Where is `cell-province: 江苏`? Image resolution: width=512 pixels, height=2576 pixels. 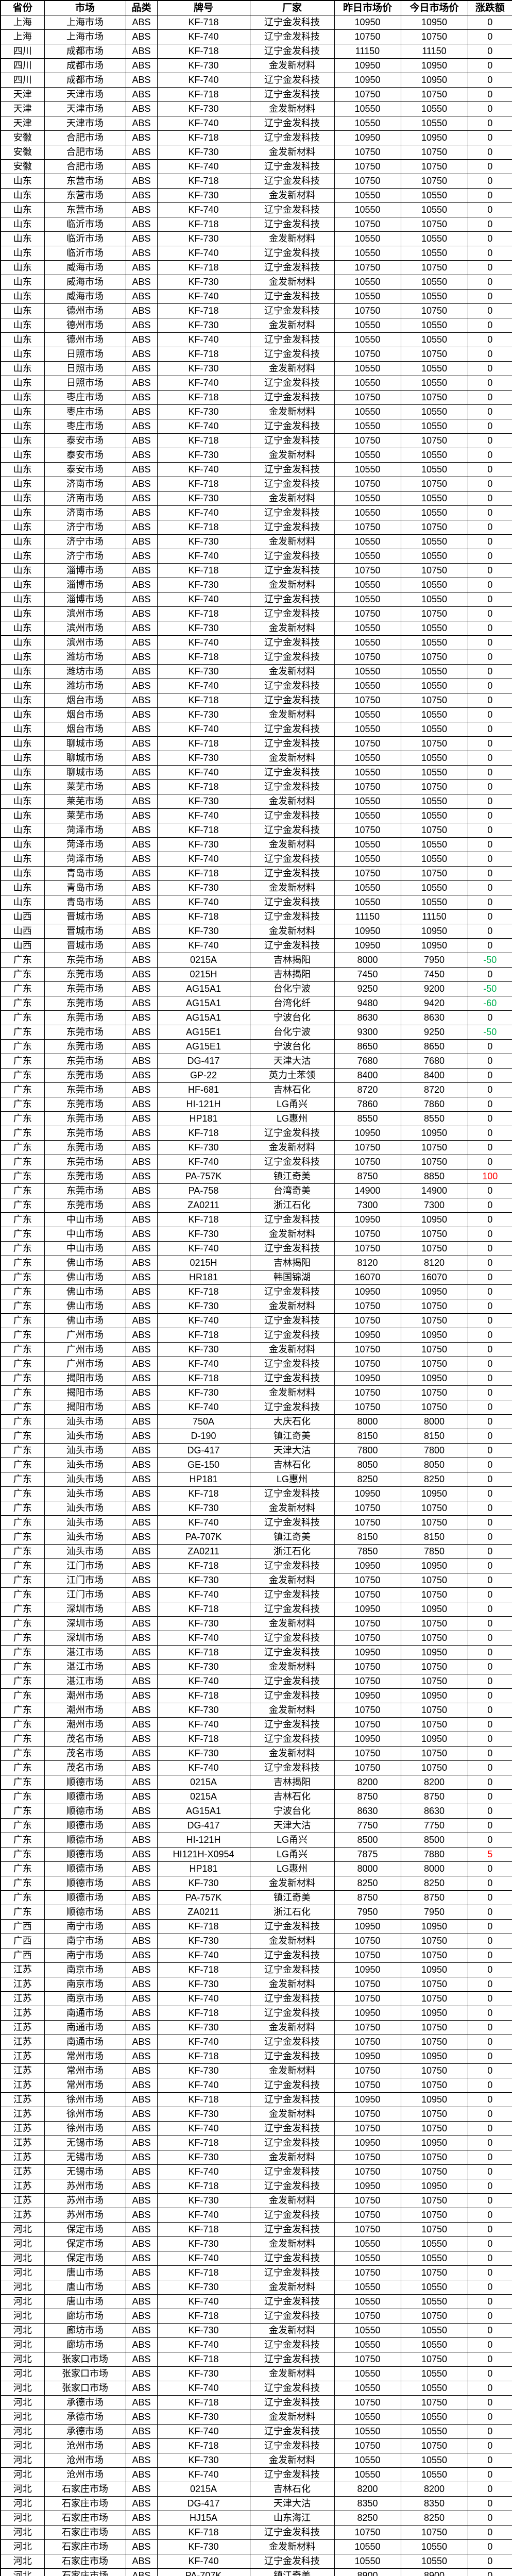 cell-province: 江苏 is located at coordinates (23, 2070).